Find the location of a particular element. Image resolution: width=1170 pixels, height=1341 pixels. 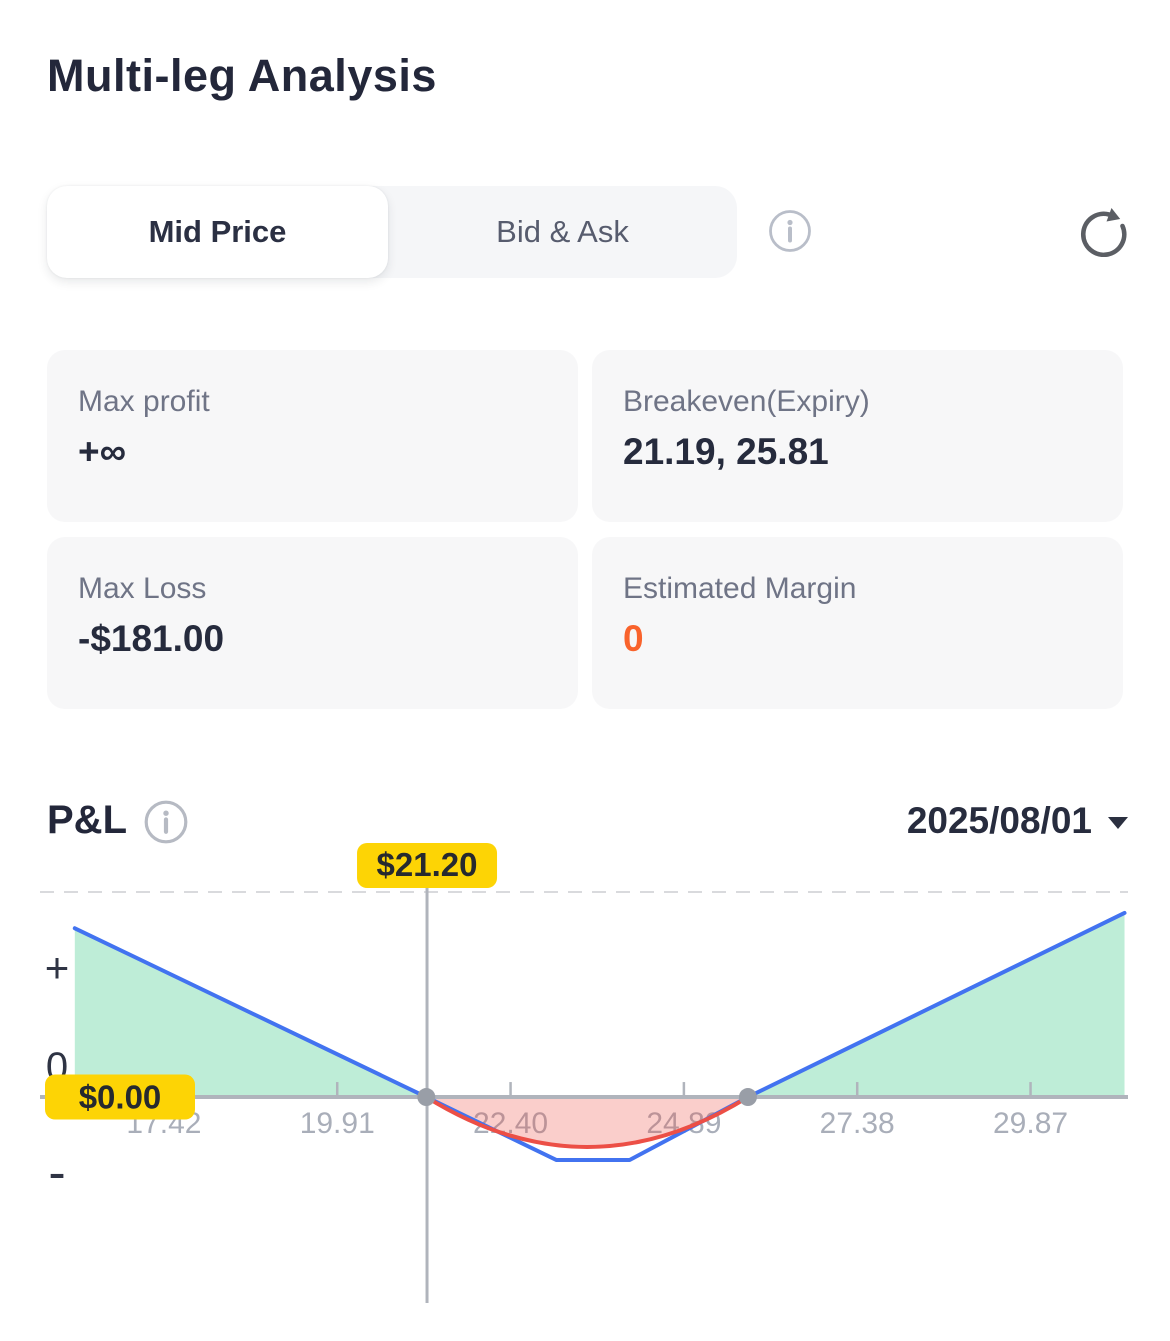

caret-down-icon is located at coordinates (1118, 823).